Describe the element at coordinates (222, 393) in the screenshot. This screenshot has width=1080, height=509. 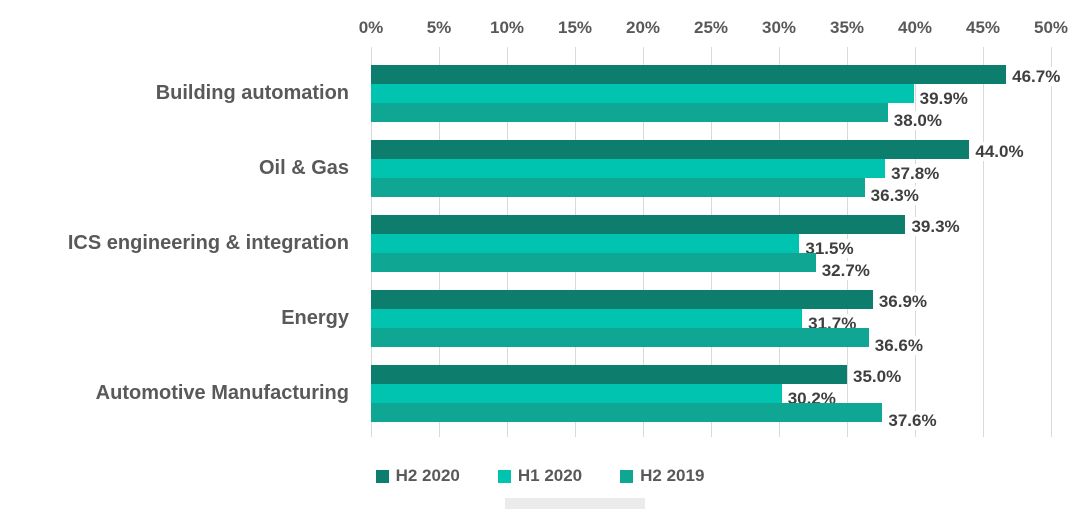
I see `category-label: Automotive Manufacturing` at that location.